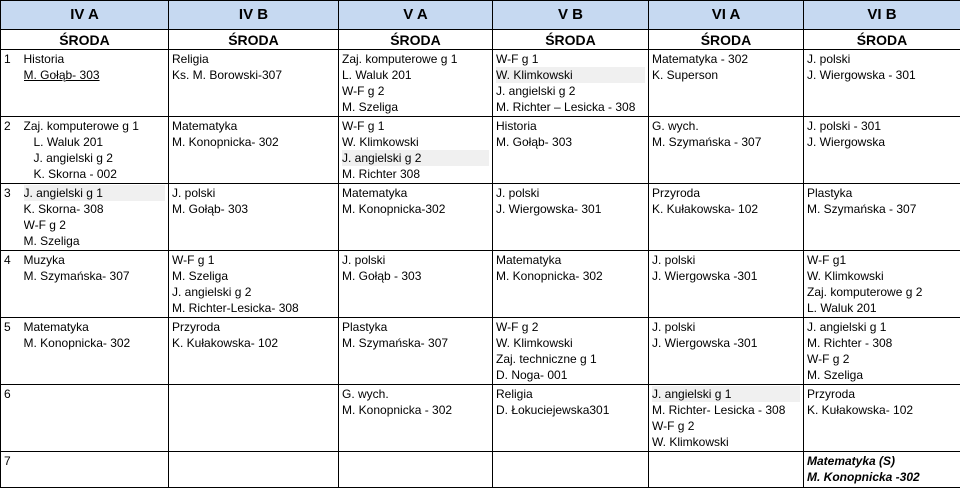 This screenshot has height=500, width=960. I want to click on teacher-room: M. Richter – Lesicka - 308, so click(566, 107).